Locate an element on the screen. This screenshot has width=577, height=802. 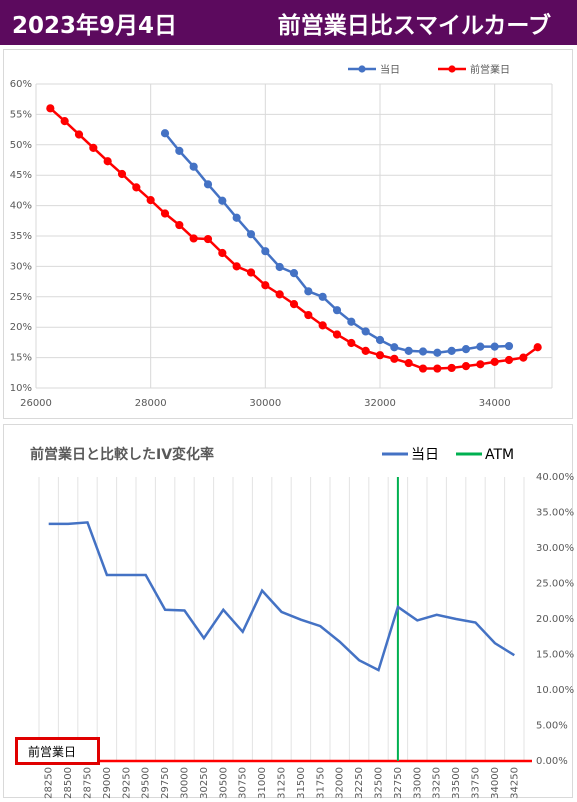
x-tick-label: 33750 is located at coordinates (476, 783).